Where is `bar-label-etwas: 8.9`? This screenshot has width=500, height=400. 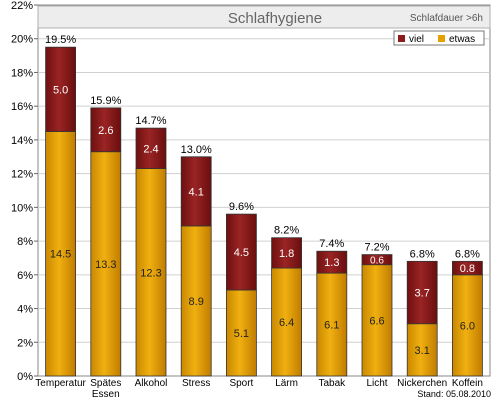 bar-label-etwas: 8.9 is located at coordinates (196, 302).